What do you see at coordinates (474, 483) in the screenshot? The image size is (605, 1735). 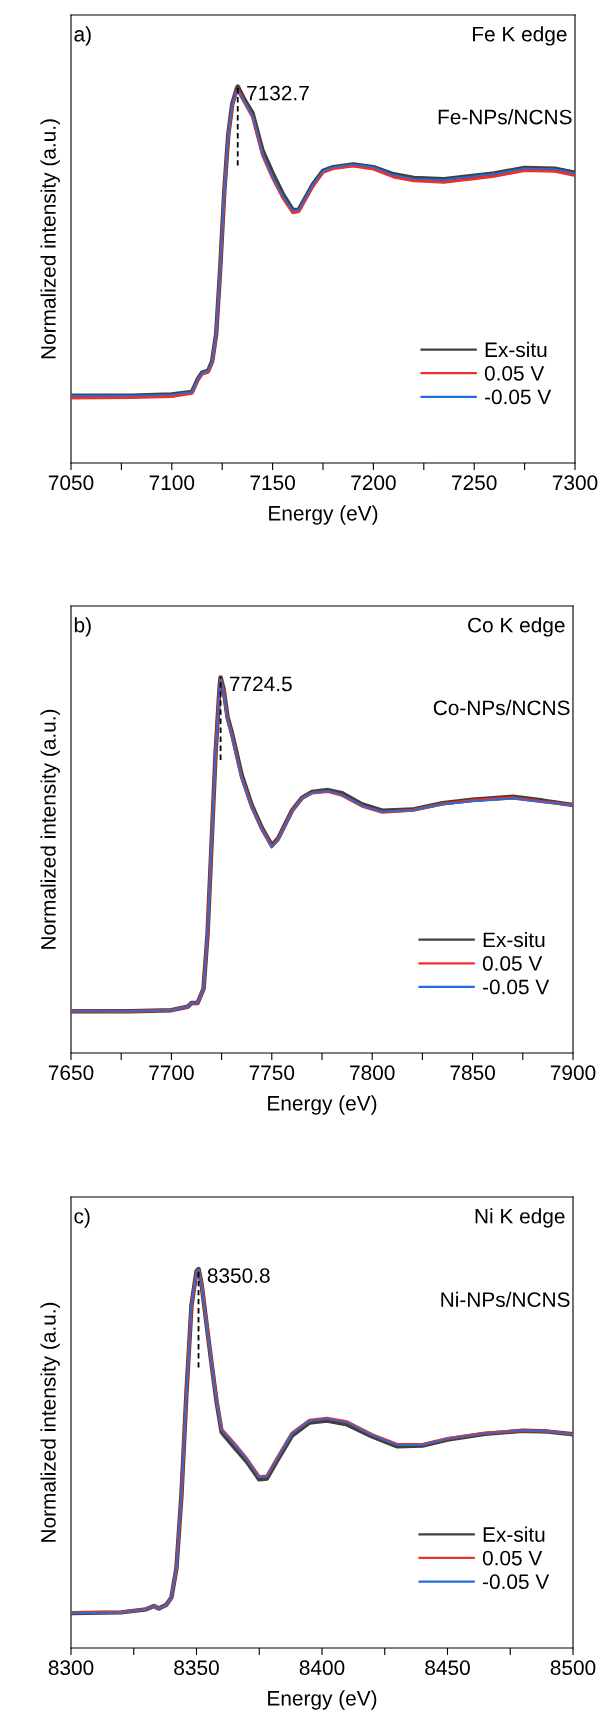 I see `x-tick-label: 7250` at bounding box center [474, 483].